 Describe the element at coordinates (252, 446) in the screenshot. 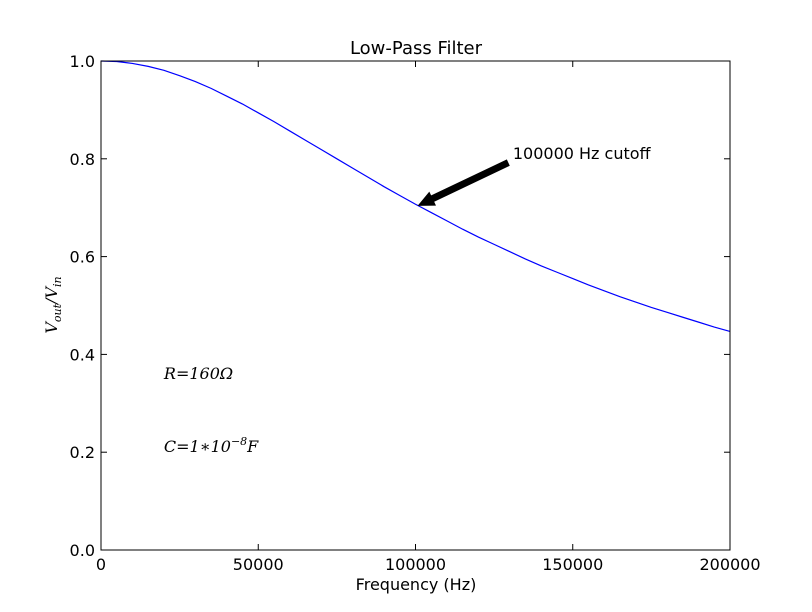

I see `capacitance-label-unit: F` at that location.